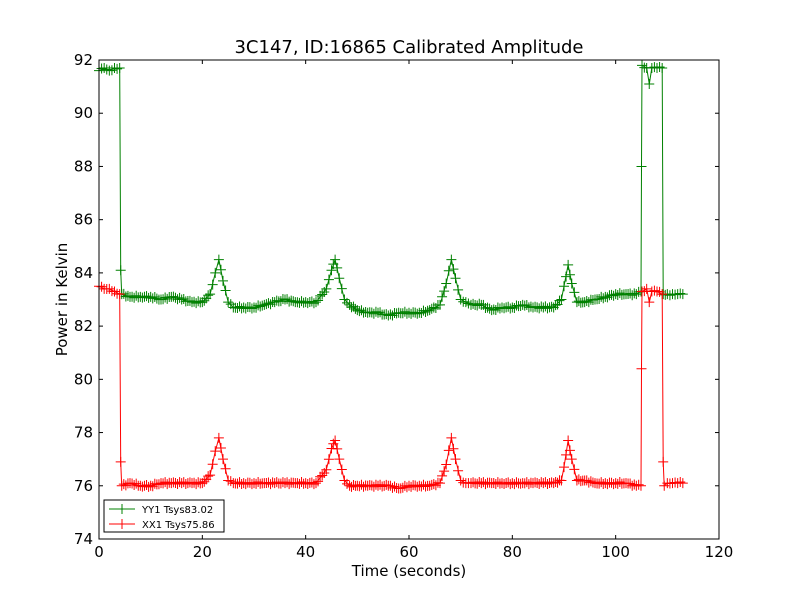 Image resolution: width=800 pixels, height=600 pixels. Describe the element at coordinates (83, 486) in the screenshot. I see `y-tick-label: 76` at that location.